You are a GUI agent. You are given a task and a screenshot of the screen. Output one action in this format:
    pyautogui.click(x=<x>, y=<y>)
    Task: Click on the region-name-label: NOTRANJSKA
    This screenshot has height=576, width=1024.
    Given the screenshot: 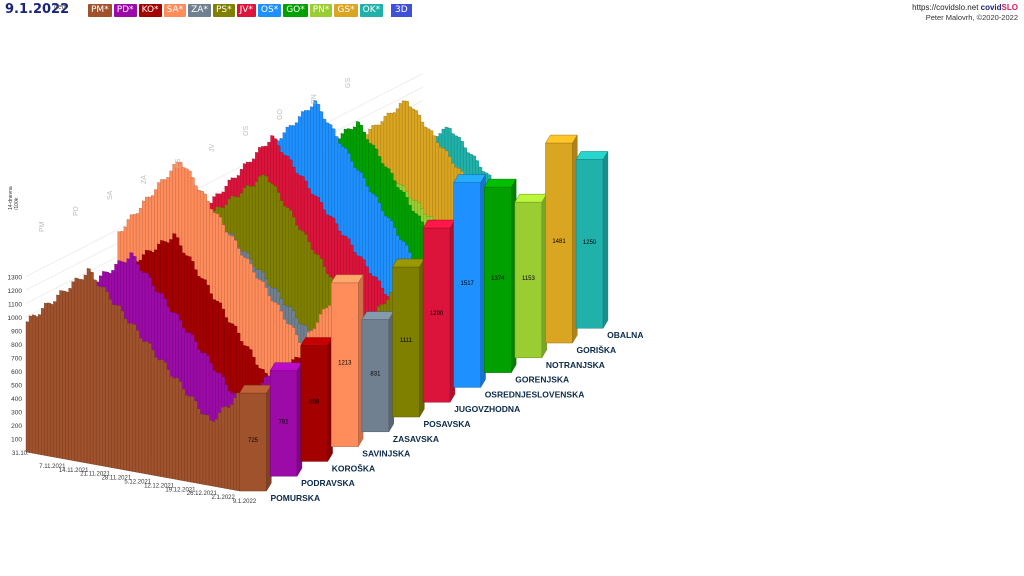 What is the action you would take?
    pyautogui.click(x=575, y=365)
    